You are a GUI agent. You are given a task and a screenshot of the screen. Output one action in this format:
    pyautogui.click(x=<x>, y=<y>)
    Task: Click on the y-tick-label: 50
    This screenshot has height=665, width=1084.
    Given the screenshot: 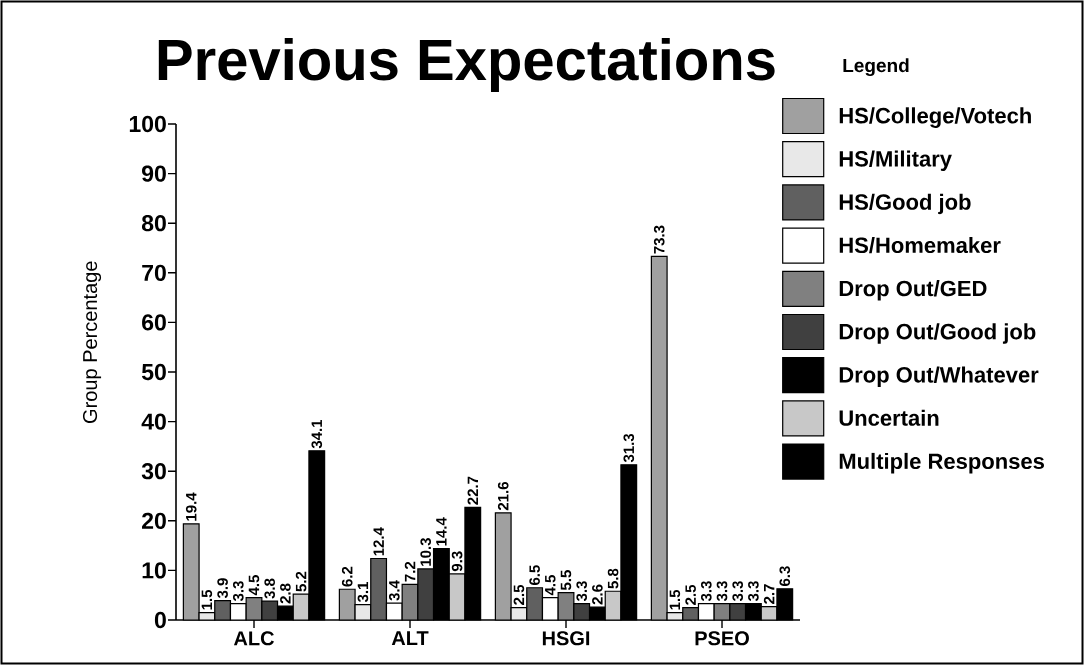 What is the action you would take?
    pyautogui.click(x=153, y=372)
    